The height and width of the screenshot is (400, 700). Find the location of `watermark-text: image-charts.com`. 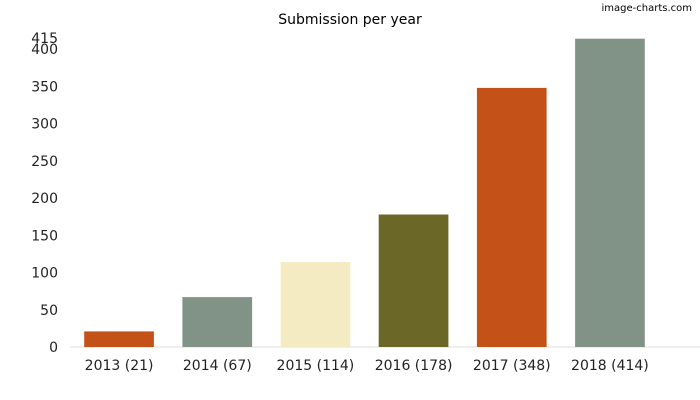

watermark-text: image-charts.com is located at coordinates (647, 8).